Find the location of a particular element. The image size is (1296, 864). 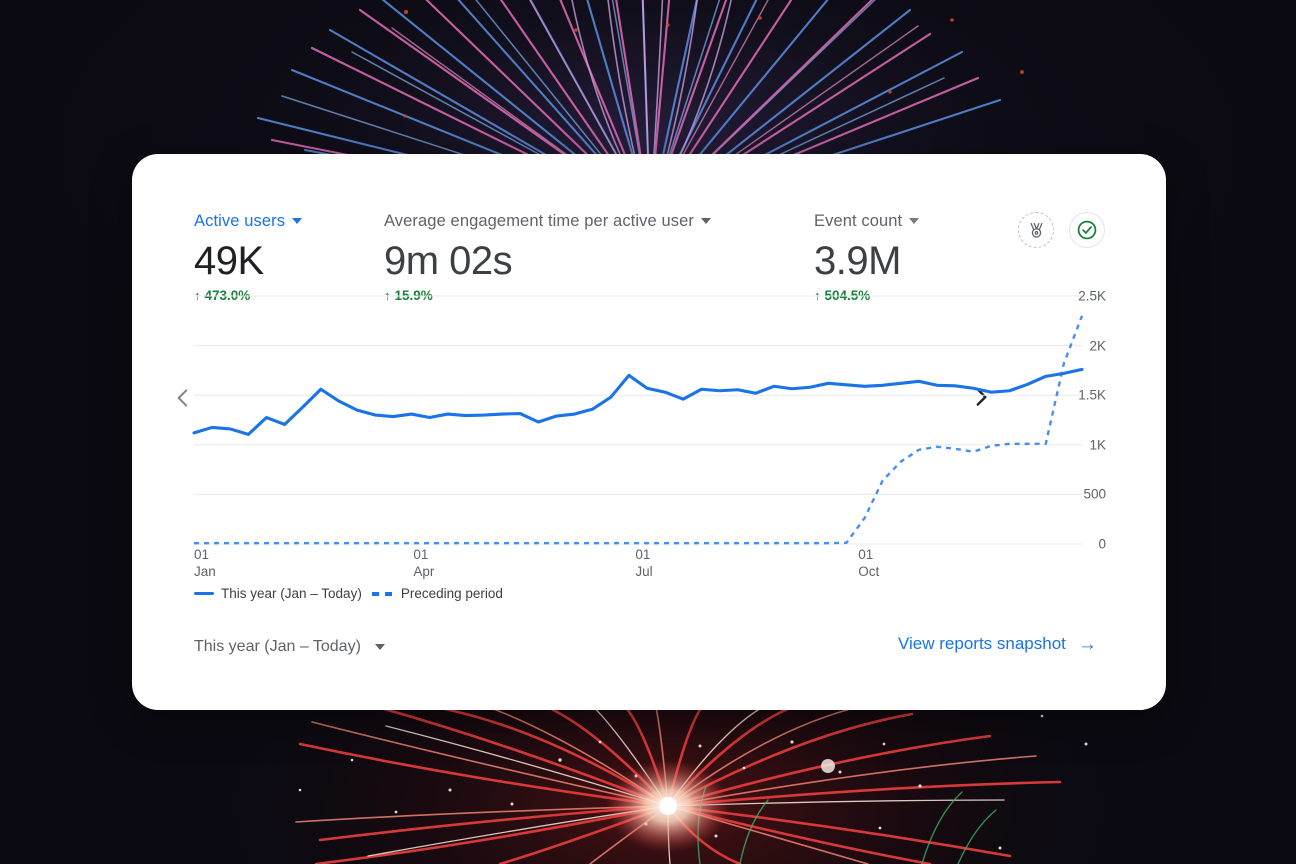

y-axis-tick-label: 2.5K is located at coordinates (1092, 296).